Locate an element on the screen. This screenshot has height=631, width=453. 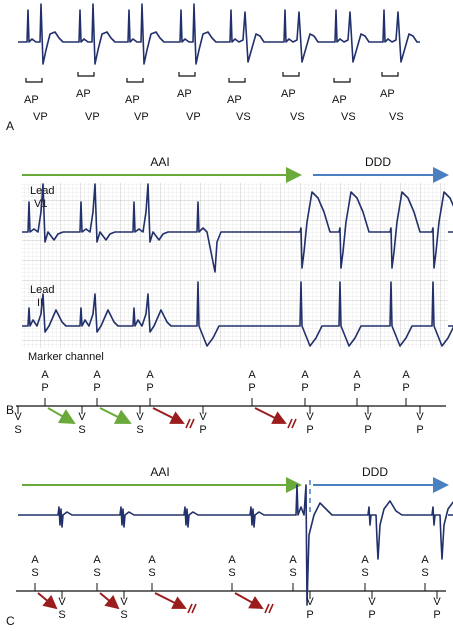
panel-label: C is located at coordinates (10, 621).